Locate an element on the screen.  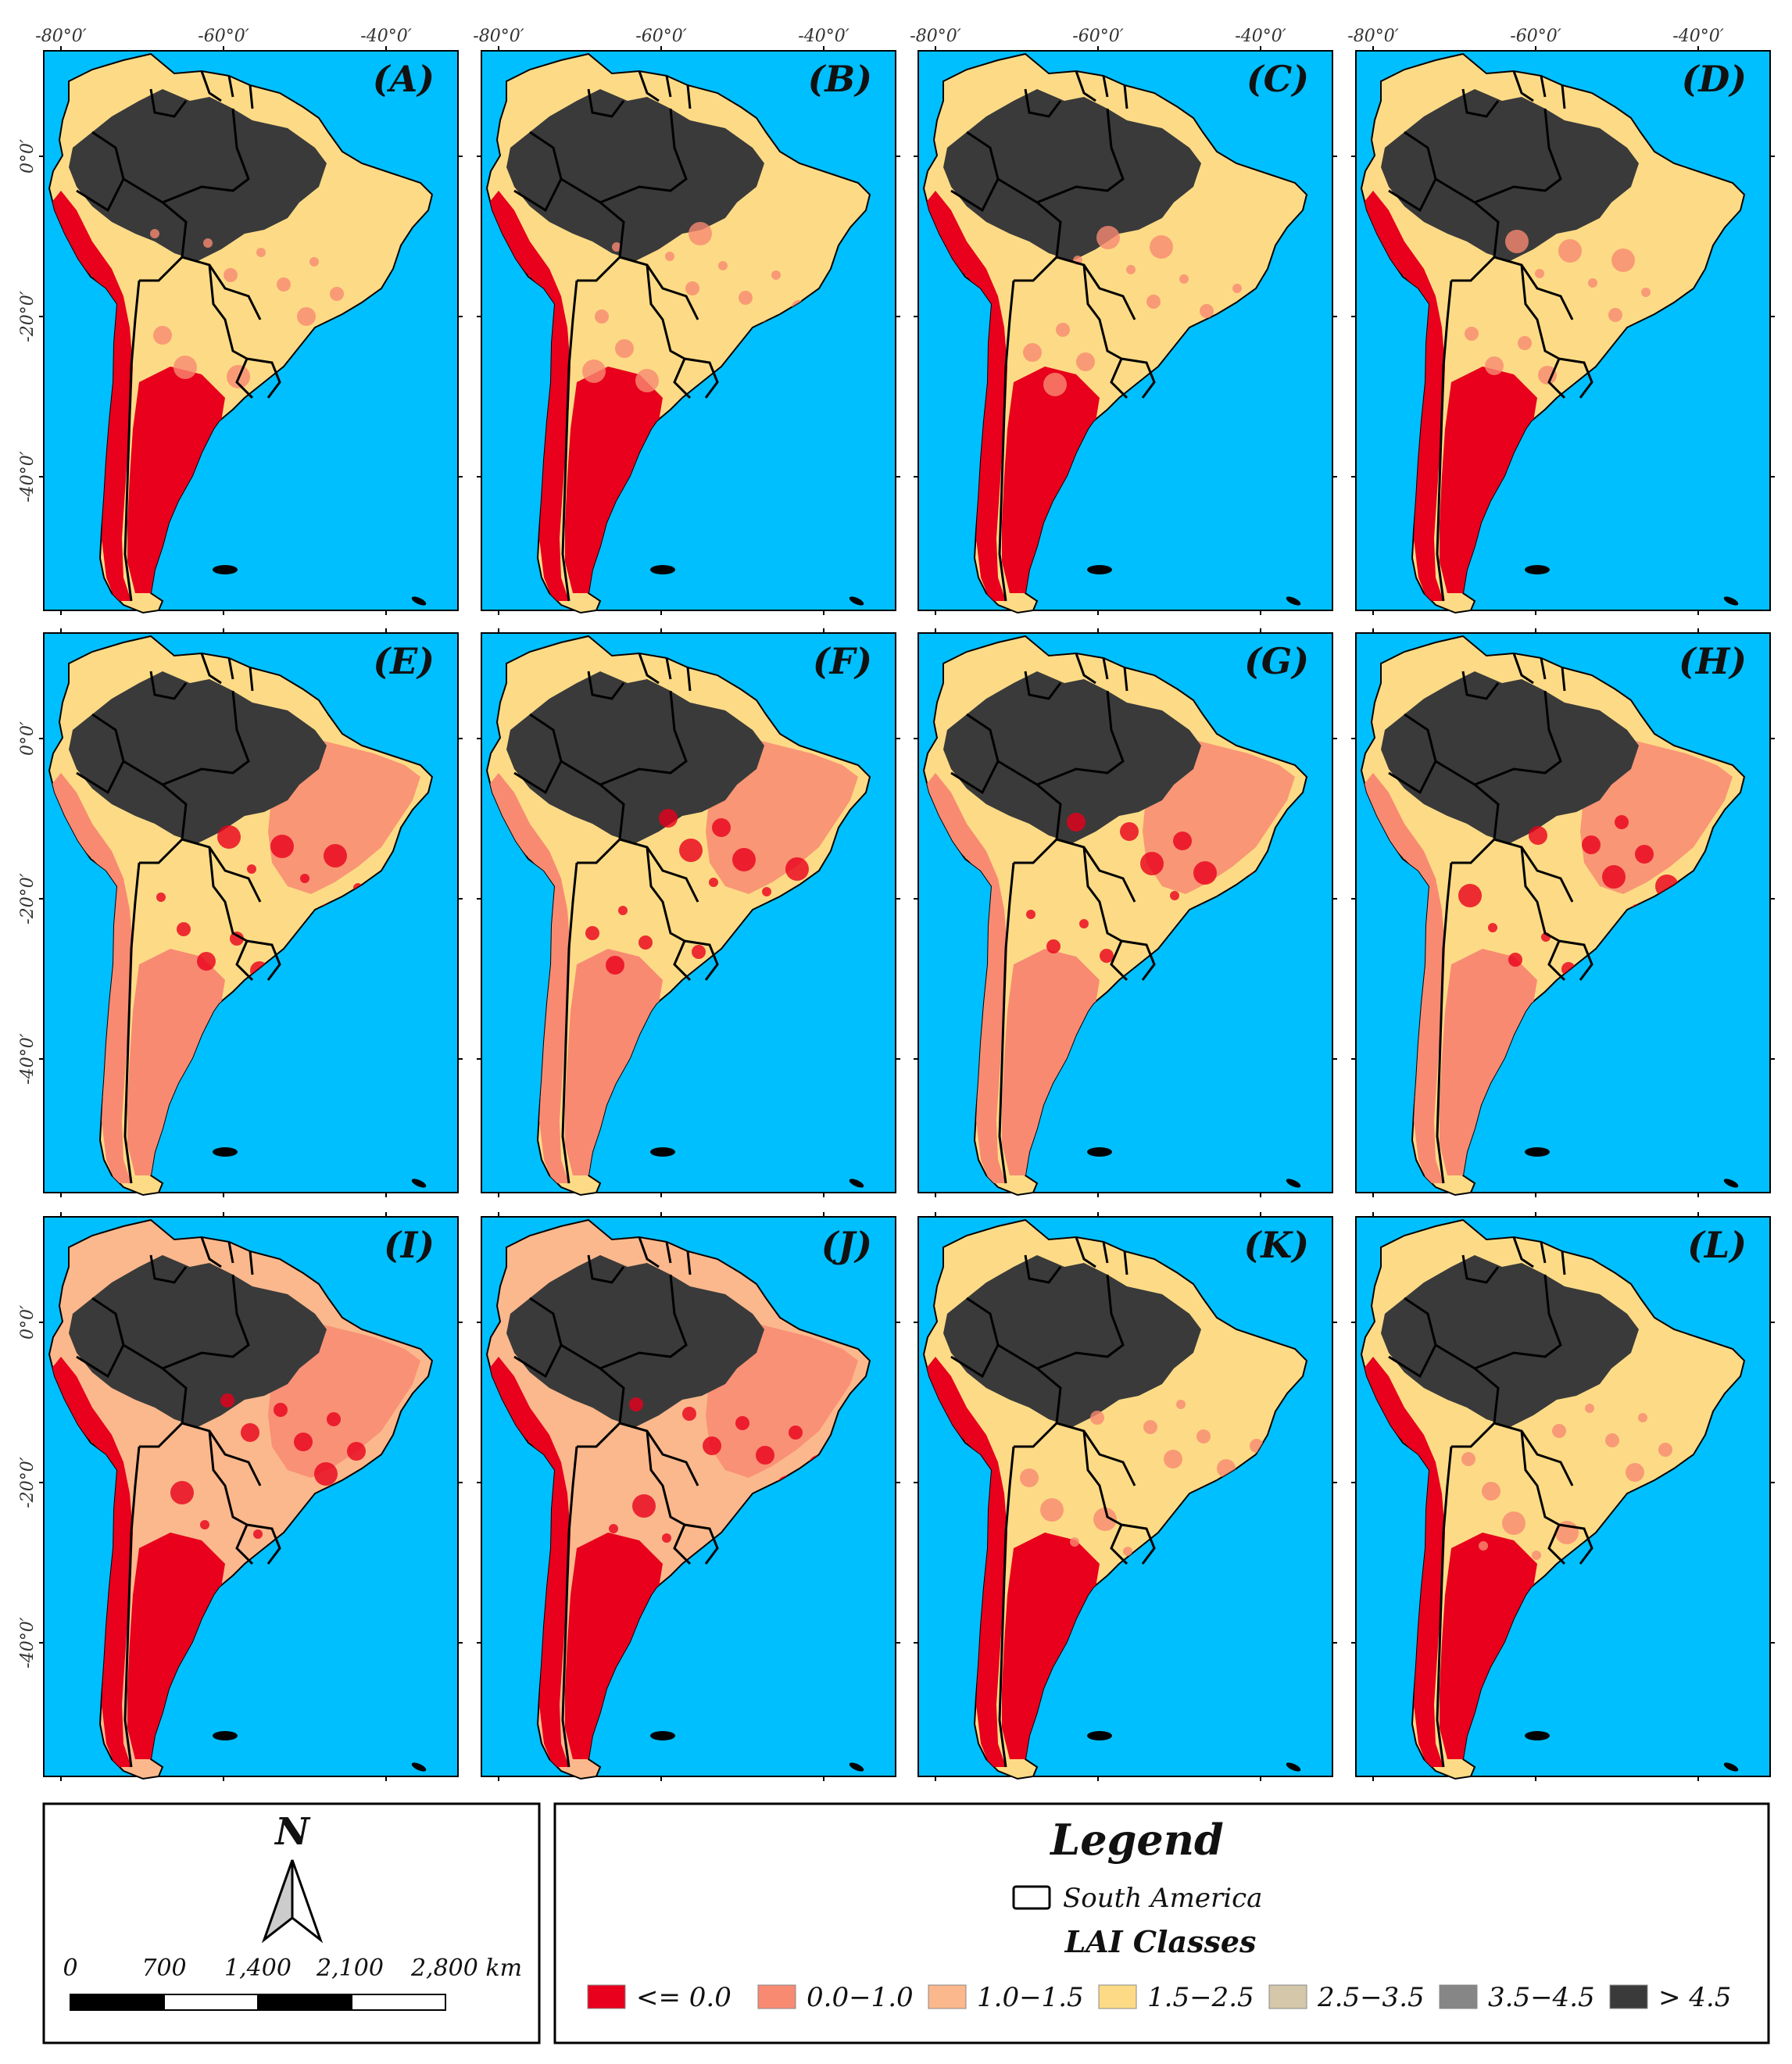
map-panel: (F) is located at coordinates (688, 912).